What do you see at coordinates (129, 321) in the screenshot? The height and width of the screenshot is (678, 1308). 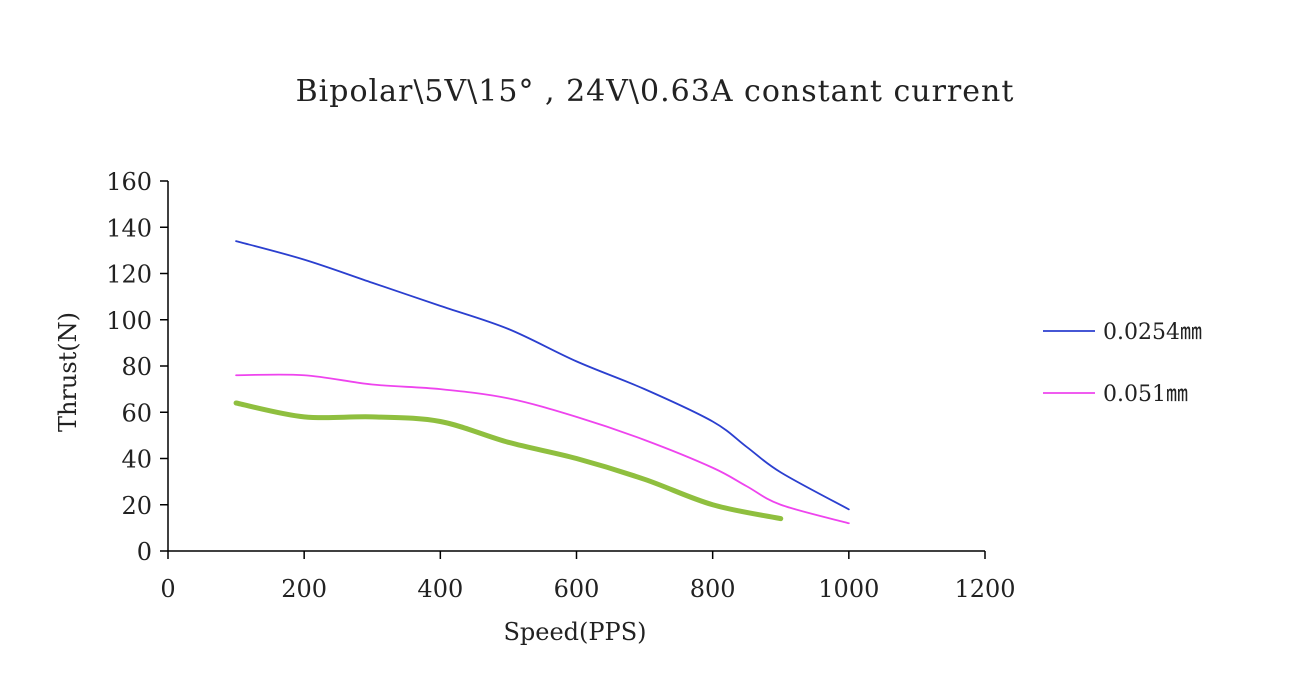 I see `y-tick-label: 100` at bounding box center [129, 321].